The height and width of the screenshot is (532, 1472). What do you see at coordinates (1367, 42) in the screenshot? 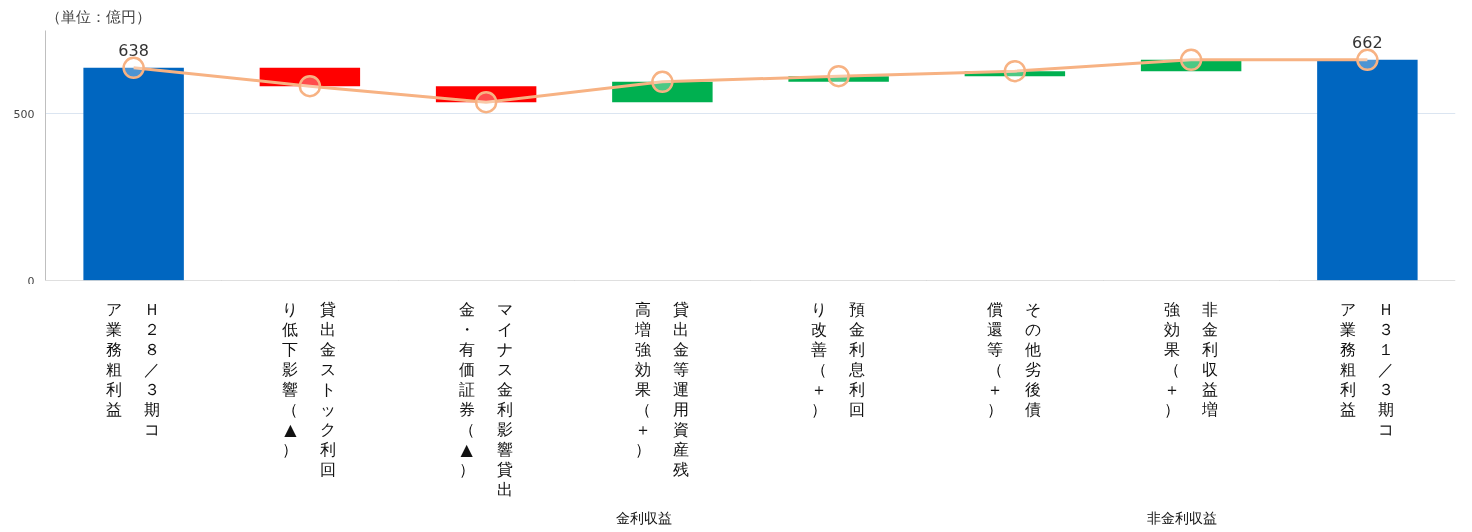
I see `data-label: 662` at bounding box center [1367, 42].